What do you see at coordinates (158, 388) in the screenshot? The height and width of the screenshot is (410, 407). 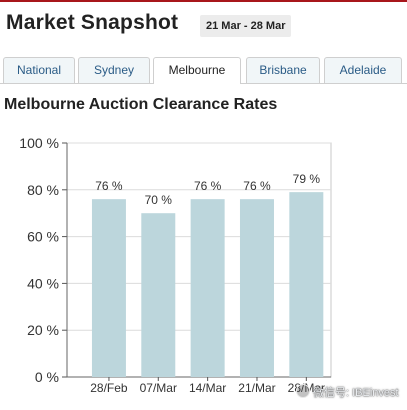 I see `x-tick-label: 07/Mar` at bounding box center [158, 388].